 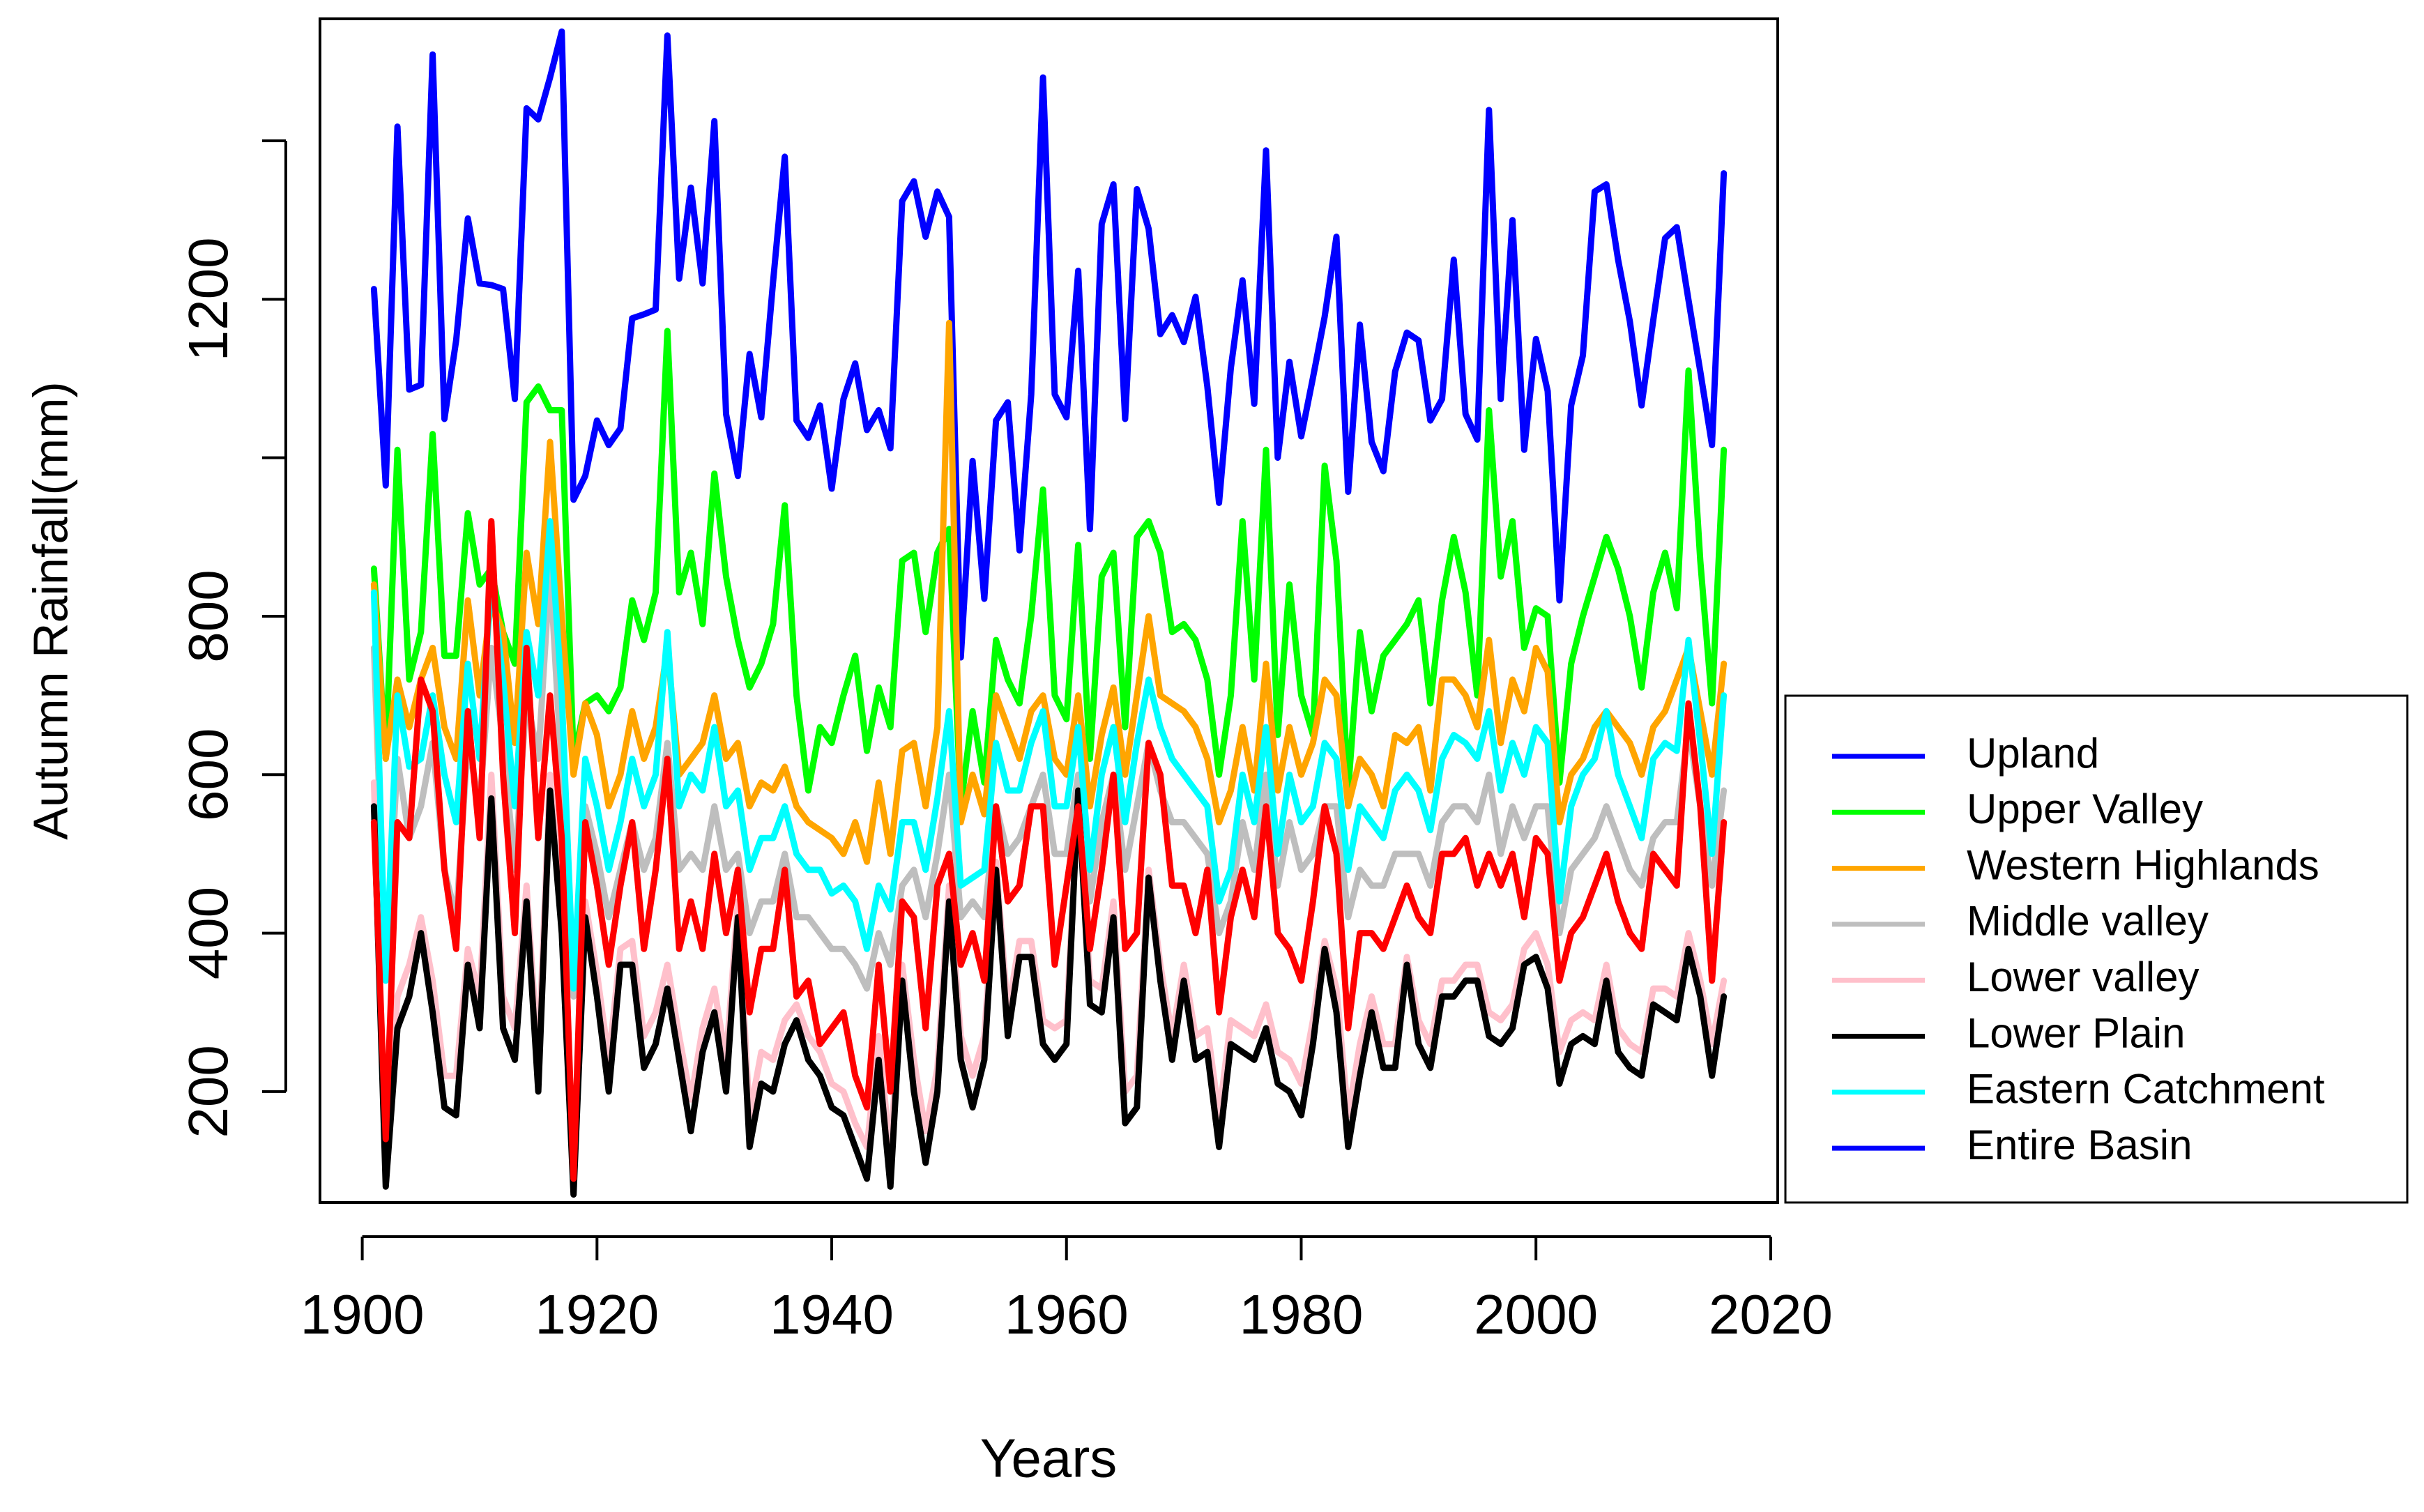 What do you see at coordinates (362, 1314) in the screenshot?
I see `x-tick-label: 1900` at bounding box center [362, 1314].